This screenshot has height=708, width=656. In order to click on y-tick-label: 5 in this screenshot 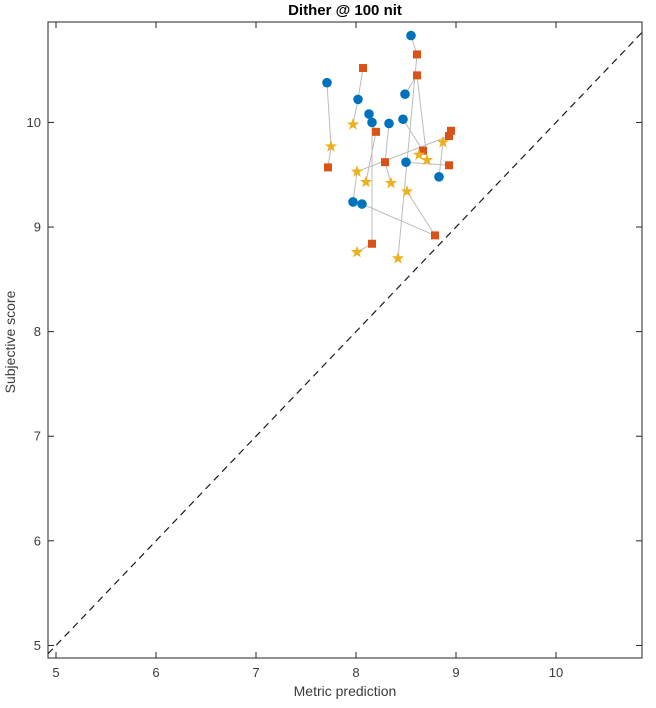, I will do `click(37, 645)`.